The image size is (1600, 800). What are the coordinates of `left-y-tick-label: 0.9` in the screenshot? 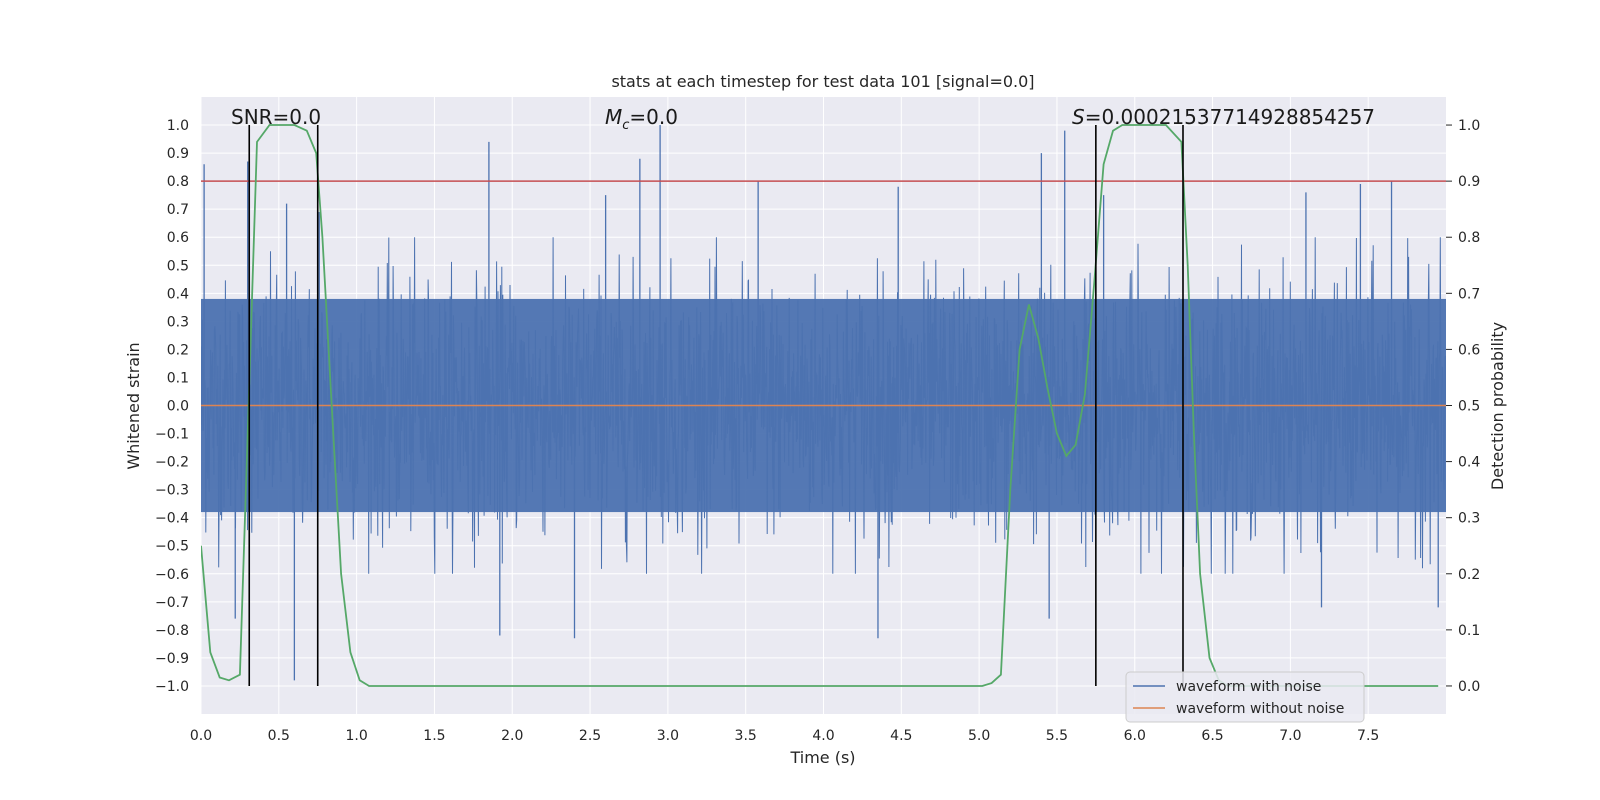 It's located at (178, 154).